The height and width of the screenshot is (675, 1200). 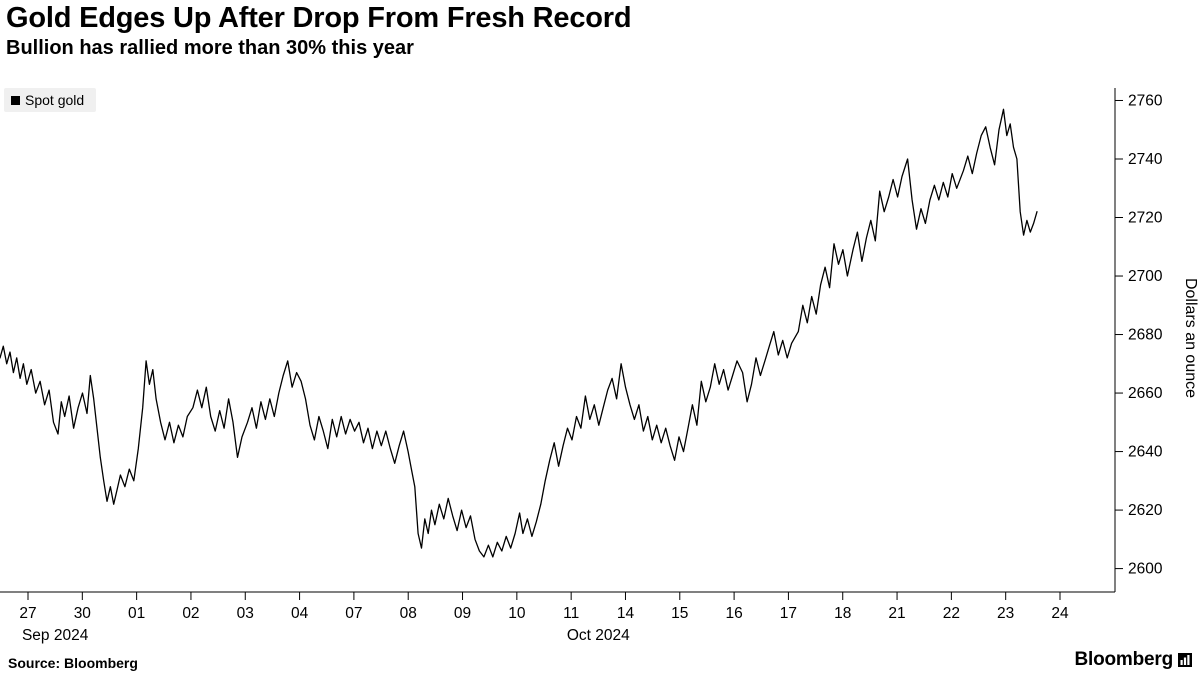 I want to click on chart-footer: Source: Bloomberg Bloomberg, so click(x=600, y=660).